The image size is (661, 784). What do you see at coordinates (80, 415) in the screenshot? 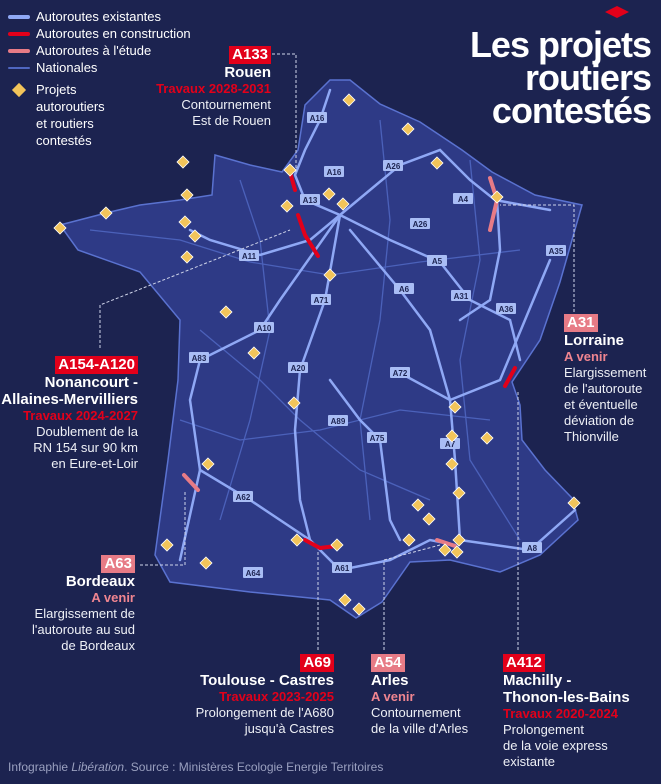
I see `status: Travaux 2024-2027` at bounding box center [80, 415].